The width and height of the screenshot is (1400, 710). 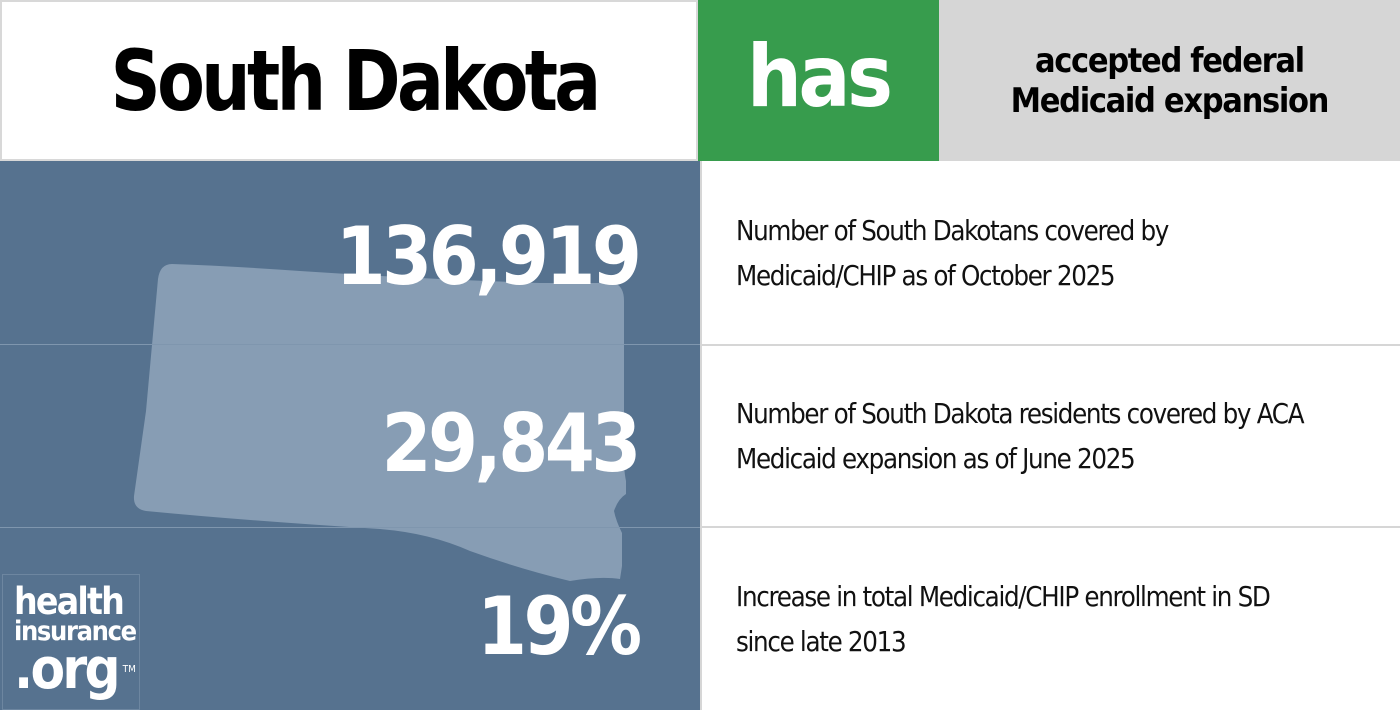 I want to click on expansion-status-word: has, so click(x=820, y=76).